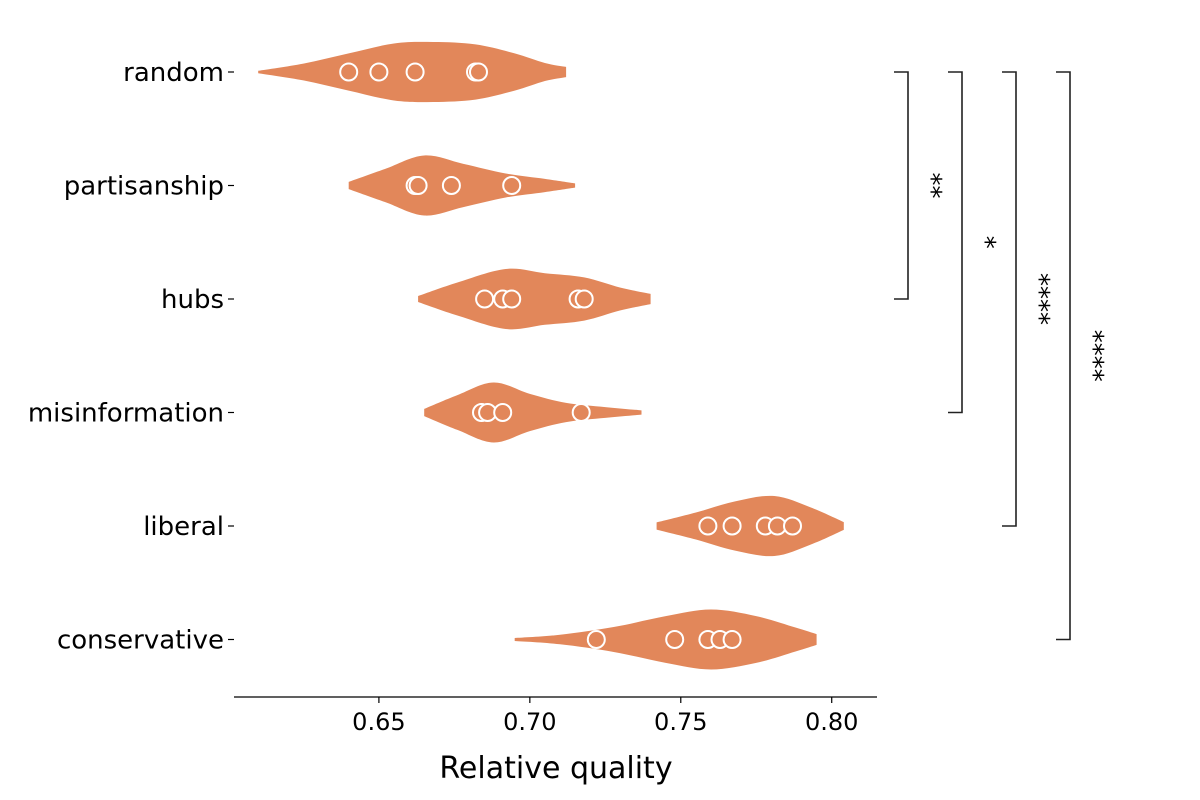 This screenshot has height=800, width=1200. I want to click on violin-misinformation, so click(533, 412).